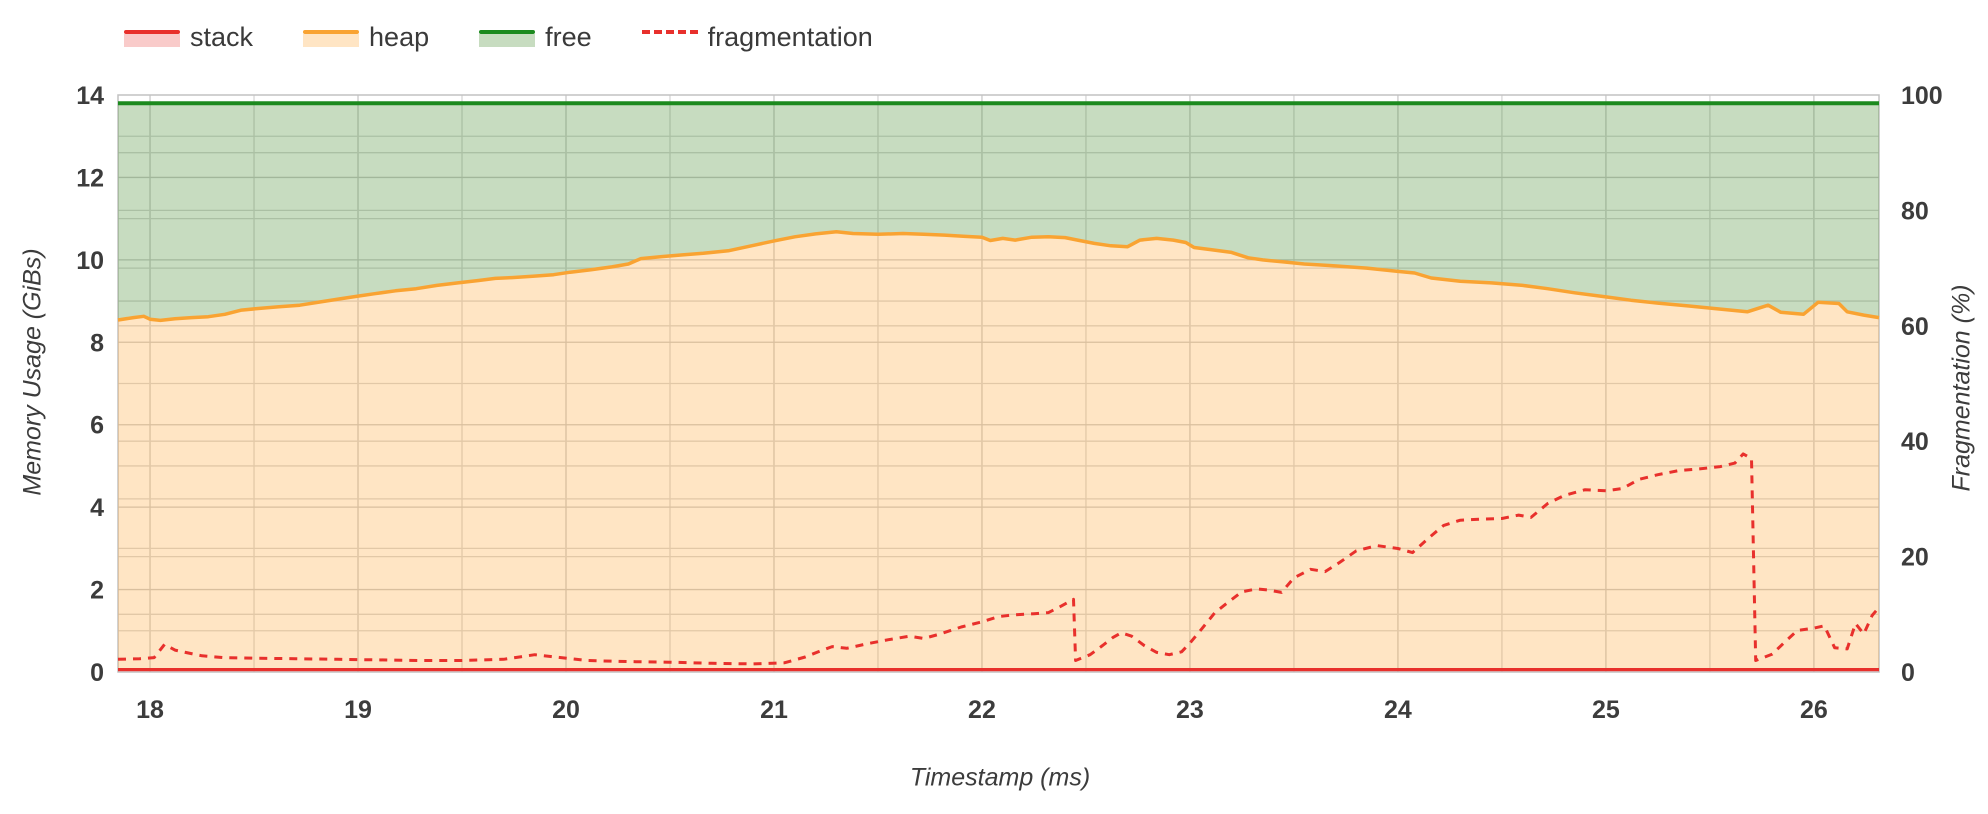 The width and height of the screenshot is (1988, 814). Describe the element at coordinates (998, 276) in the screenshot. I see `heap-line` at that location.